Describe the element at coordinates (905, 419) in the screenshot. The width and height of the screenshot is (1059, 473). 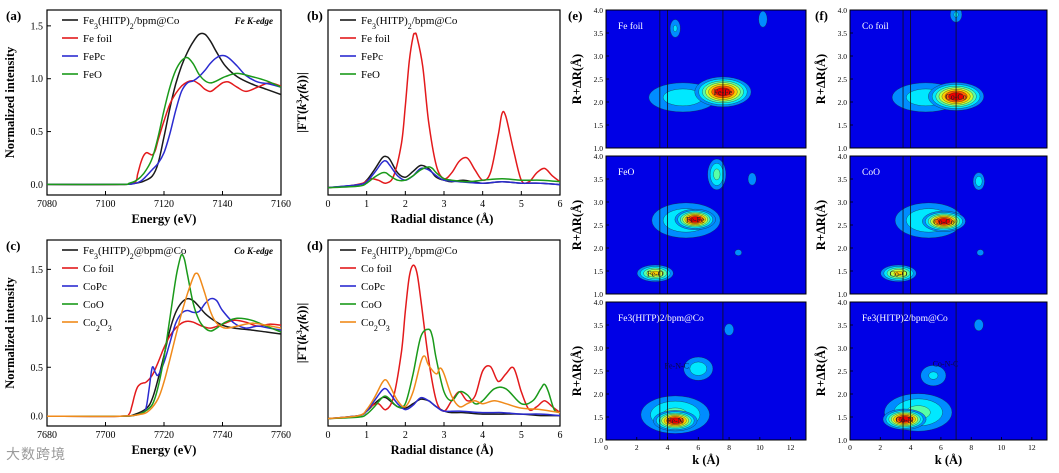
I see `peak-label: Co-N` at that location.